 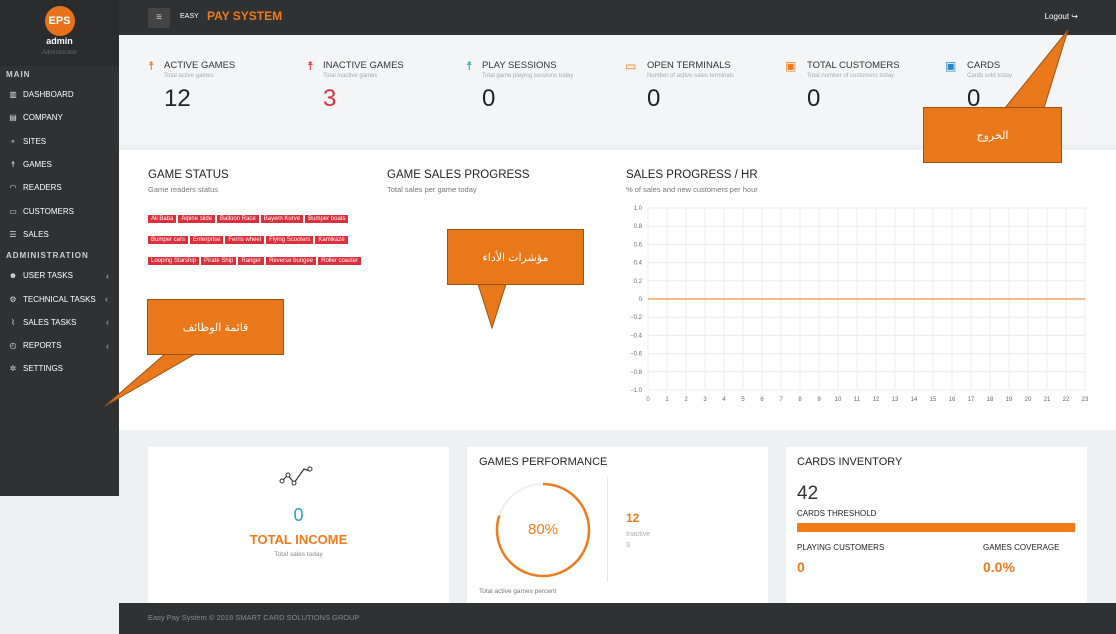 What do you see at coordinates (857, 400) in the screenshot?
I see `x-tick-label: 11` at bounding box center [857, 400].